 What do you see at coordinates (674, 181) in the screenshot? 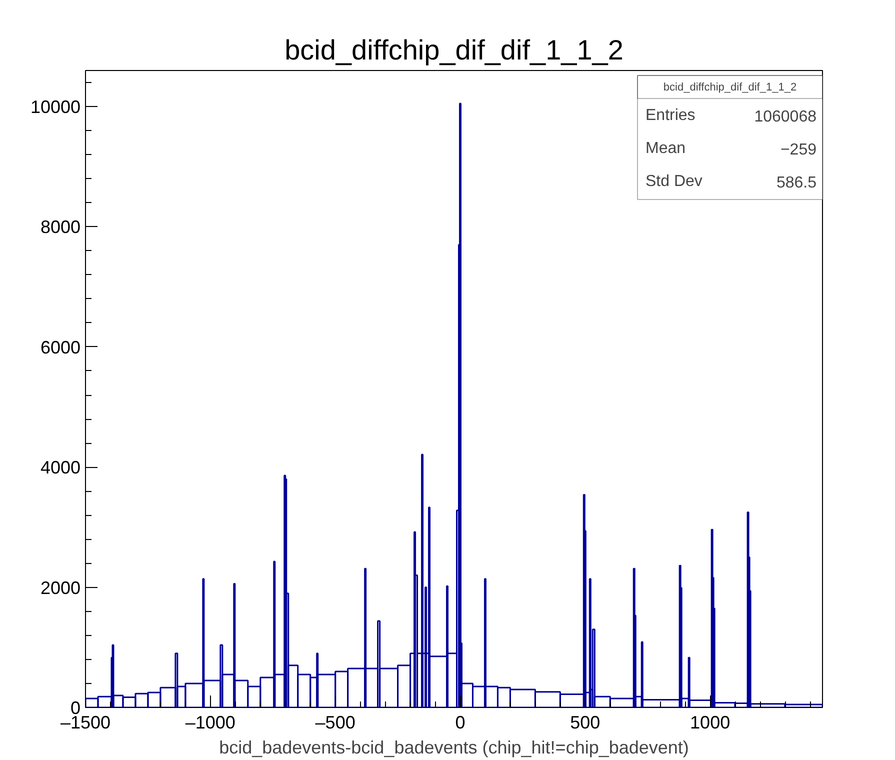
I see `annotation: Std Dev` at bounding box center [674, 181].